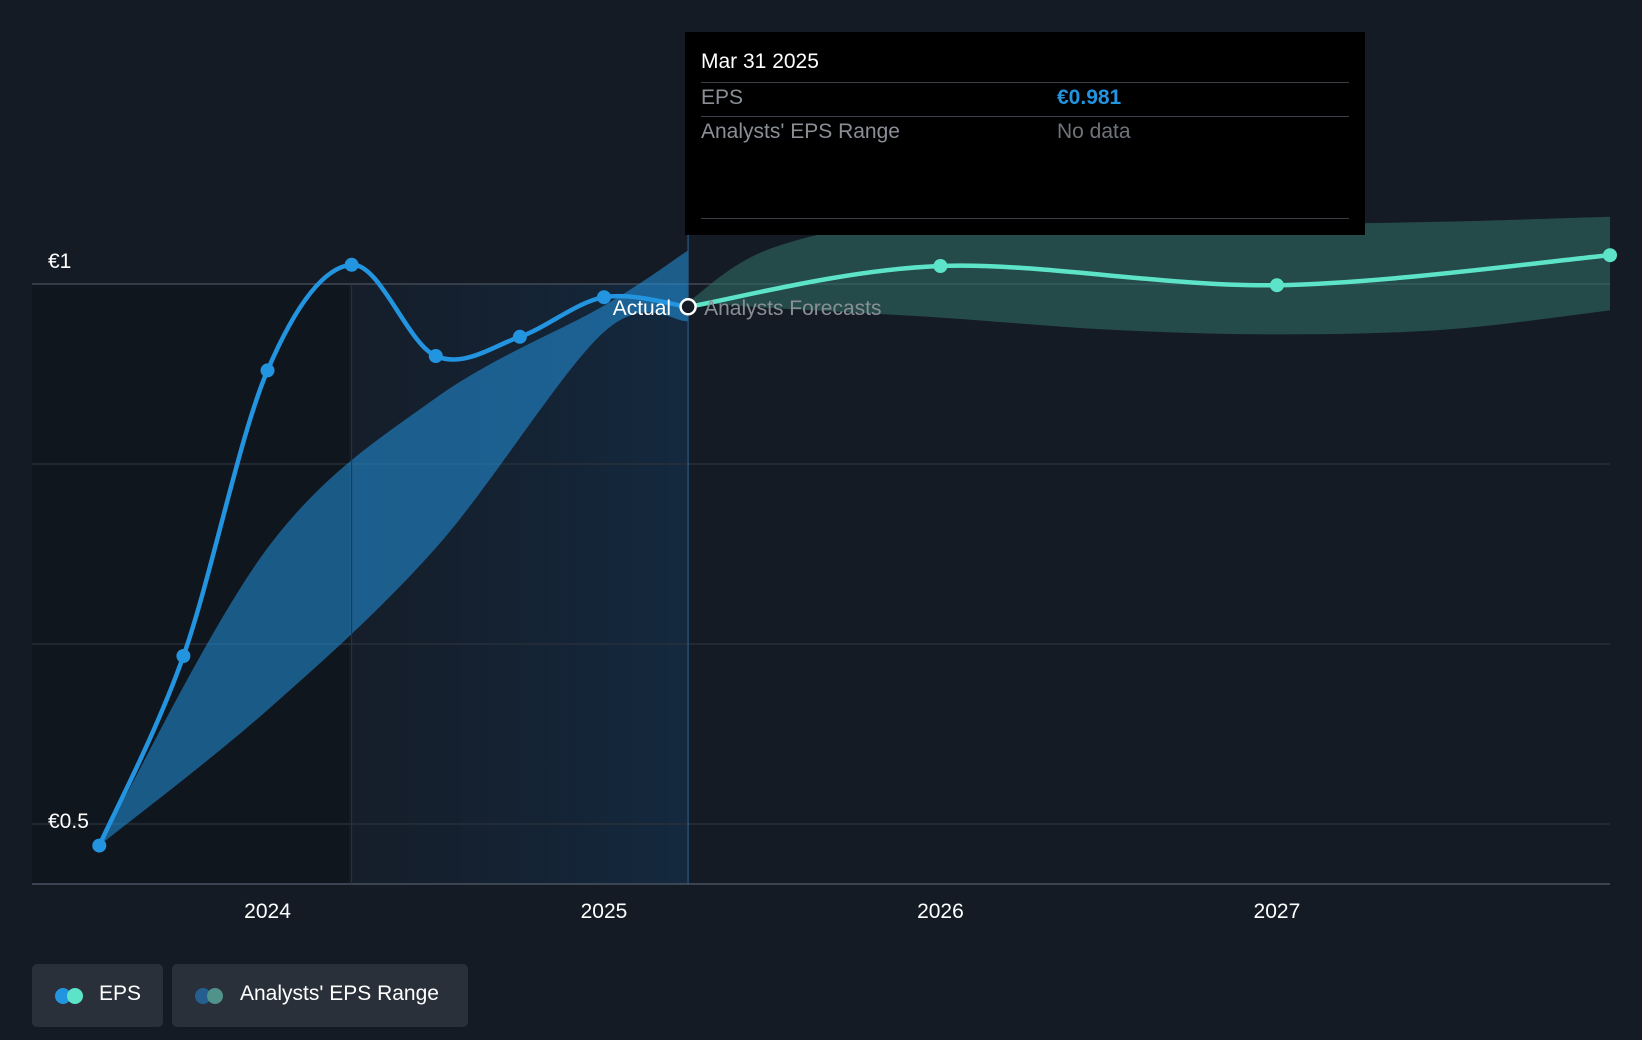  I want to click on y-tick-label: €1, so click(59, 261).